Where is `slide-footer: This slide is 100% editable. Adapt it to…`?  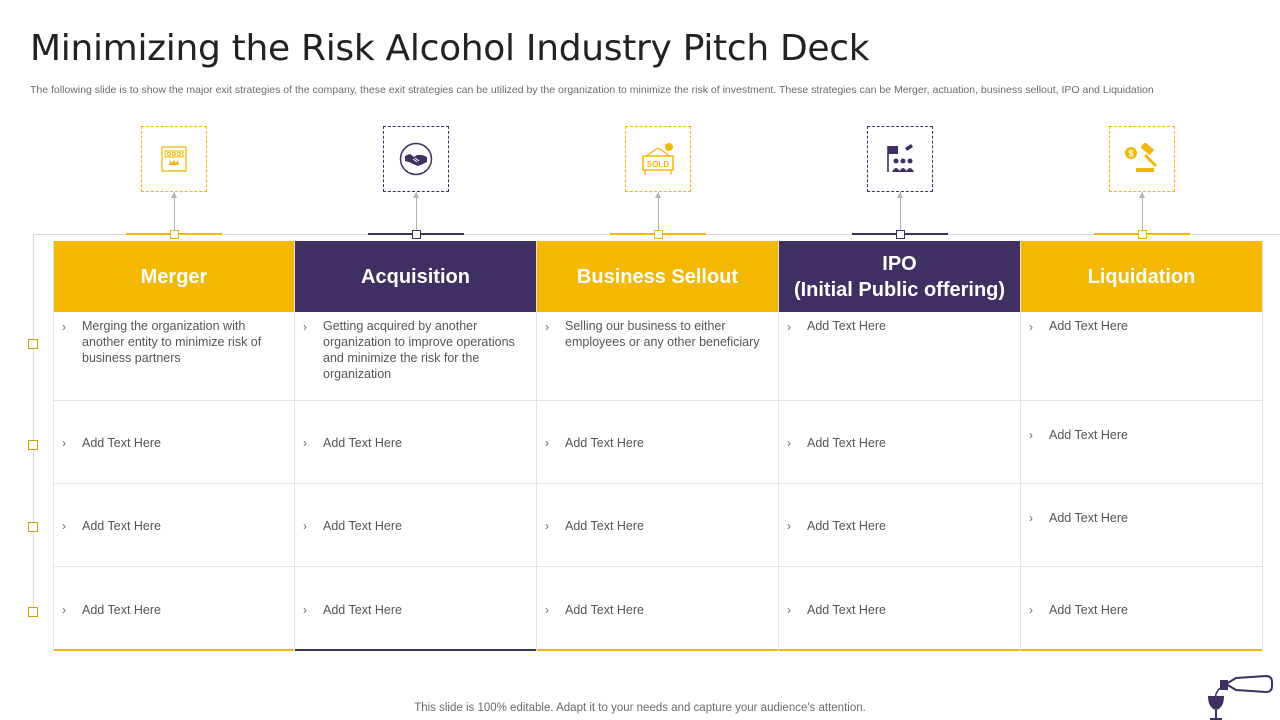
slide-footer: This slide is 100% editable. Adapt it to… is located at coordinates (640, 708).